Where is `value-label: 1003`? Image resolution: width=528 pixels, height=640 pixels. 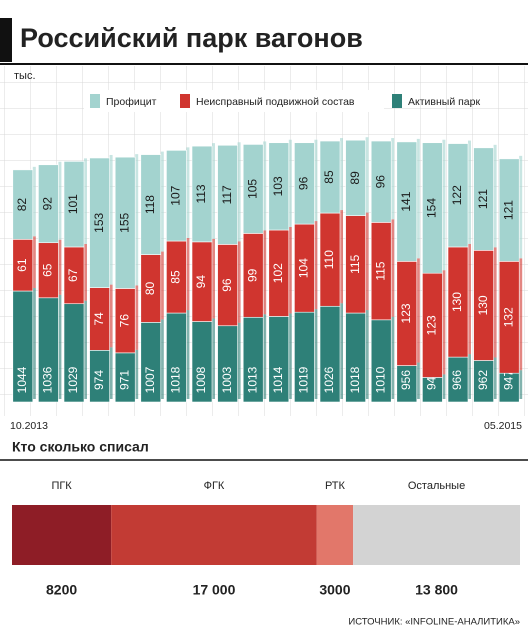 value-label: 1003 is located at coordinates (227, 379).